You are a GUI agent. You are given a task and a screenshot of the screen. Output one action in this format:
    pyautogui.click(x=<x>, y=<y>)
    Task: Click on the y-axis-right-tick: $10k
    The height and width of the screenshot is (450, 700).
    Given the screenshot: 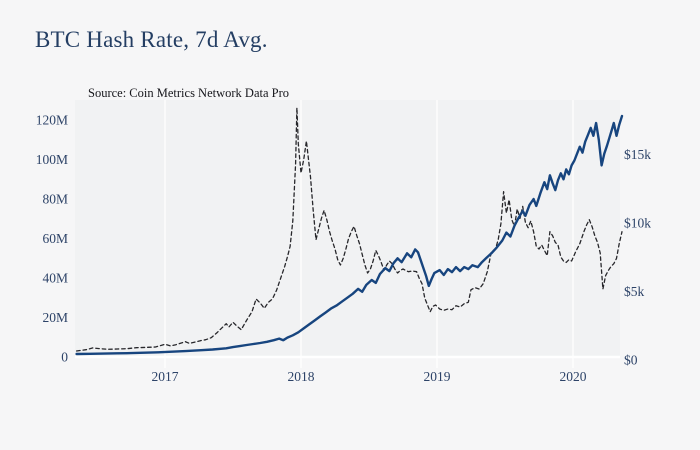 What is the action you would take?
    pyautogui.click(x=637, y=223)
    